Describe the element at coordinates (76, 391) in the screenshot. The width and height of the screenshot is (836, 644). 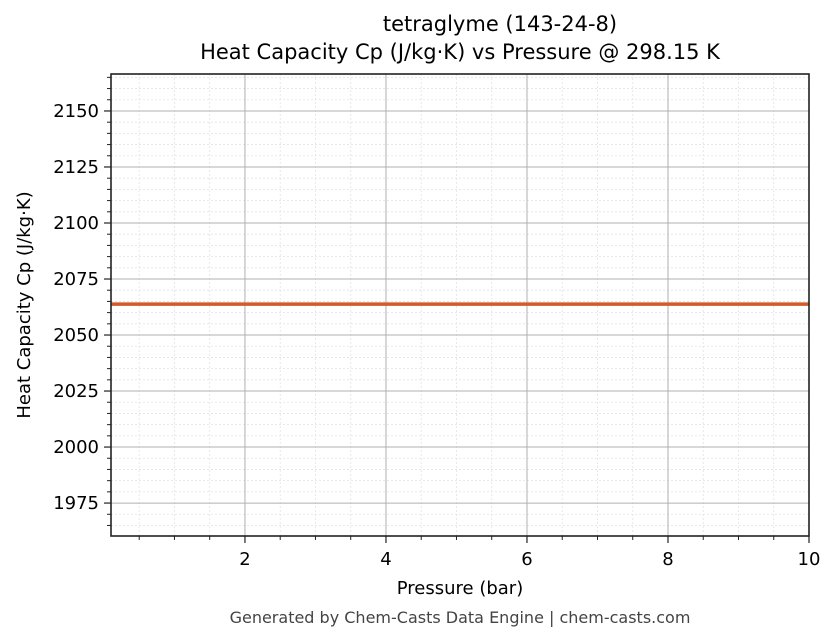
I see `y-tick-label: 2025` at that location.